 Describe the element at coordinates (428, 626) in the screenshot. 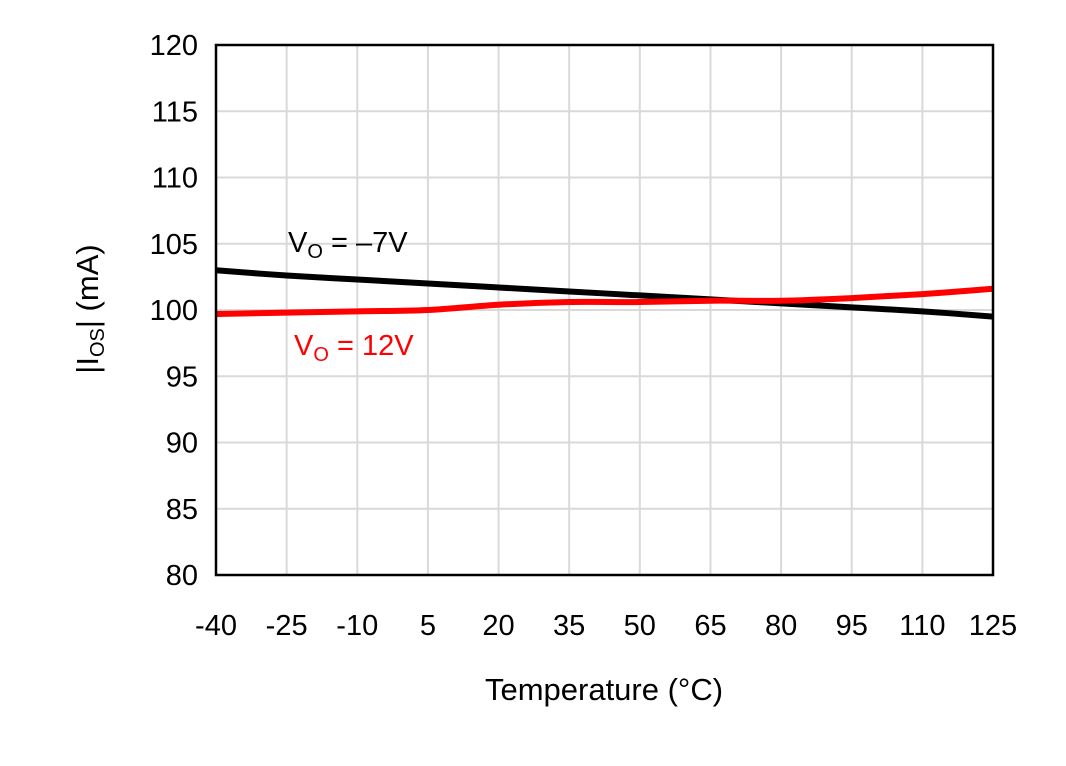

I see `x-tick-label: 5` at that location.